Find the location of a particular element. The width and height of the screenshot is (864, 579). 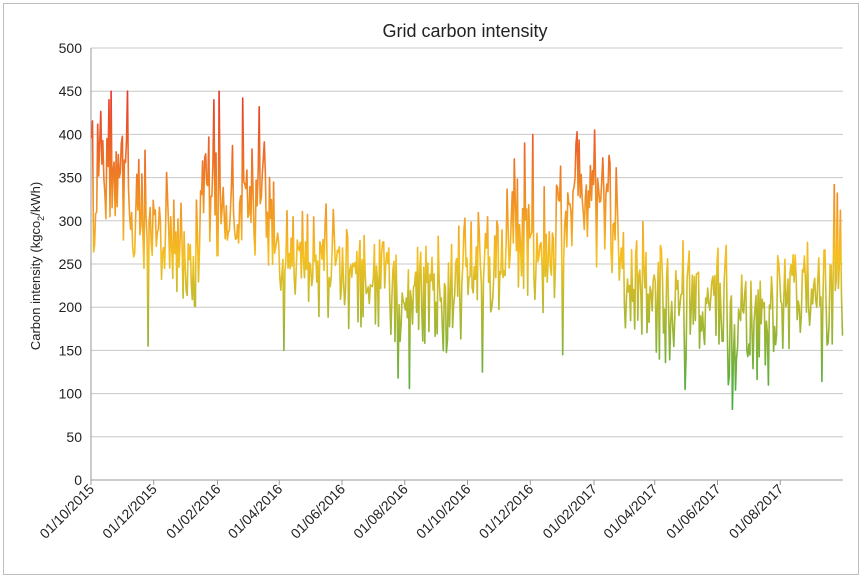

y-tick-label: 200 is located at coordinates (71, 307).